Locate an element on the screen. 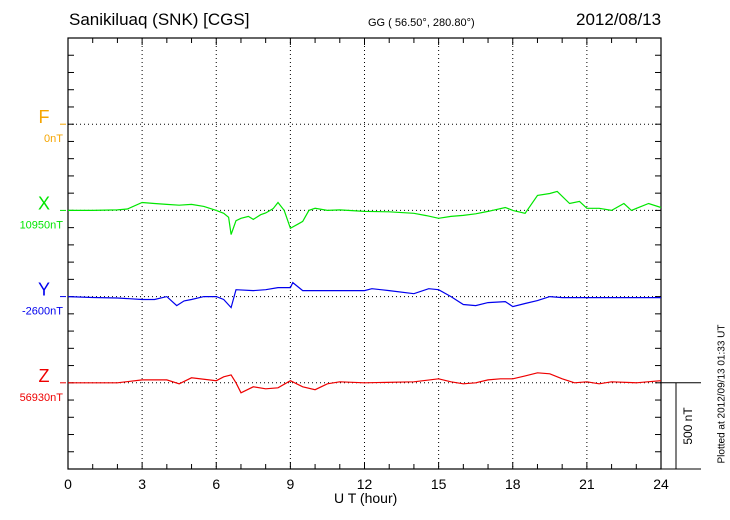 The width and height of the screenshot is (730, 520). series-line-z is located at coordinates (365, 383).